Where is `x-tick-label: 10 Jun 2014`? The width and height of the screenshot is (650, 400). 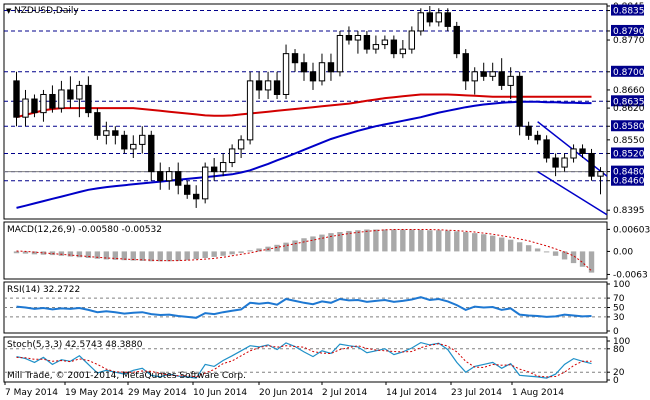
x-tick-label: 10 Jun 2014 is located at coordinates (220, 393).